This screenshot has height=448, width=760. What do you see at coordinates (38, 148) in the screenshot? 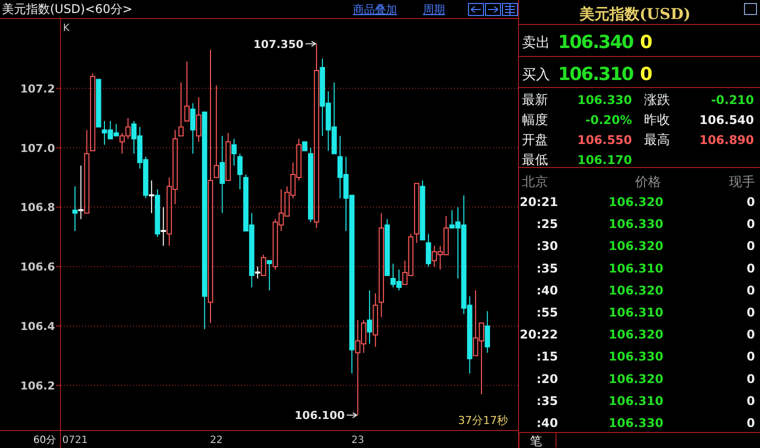
I see `y-tick-label: 107.0` at bounding box center [38, 148].